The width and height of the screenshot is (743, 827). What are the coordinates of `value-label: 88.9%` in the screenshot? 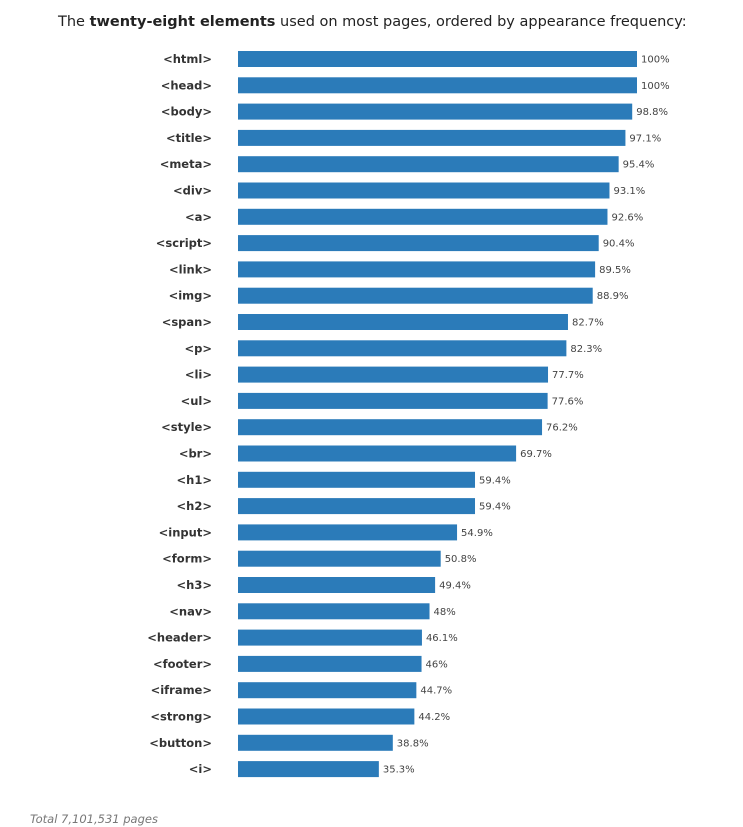 It's located at (613, 296).